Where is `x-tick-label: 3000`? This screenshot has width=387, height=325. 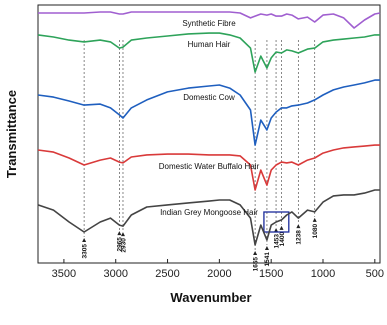
x-tick-label: 3000 is located at coordinates (115, 274).